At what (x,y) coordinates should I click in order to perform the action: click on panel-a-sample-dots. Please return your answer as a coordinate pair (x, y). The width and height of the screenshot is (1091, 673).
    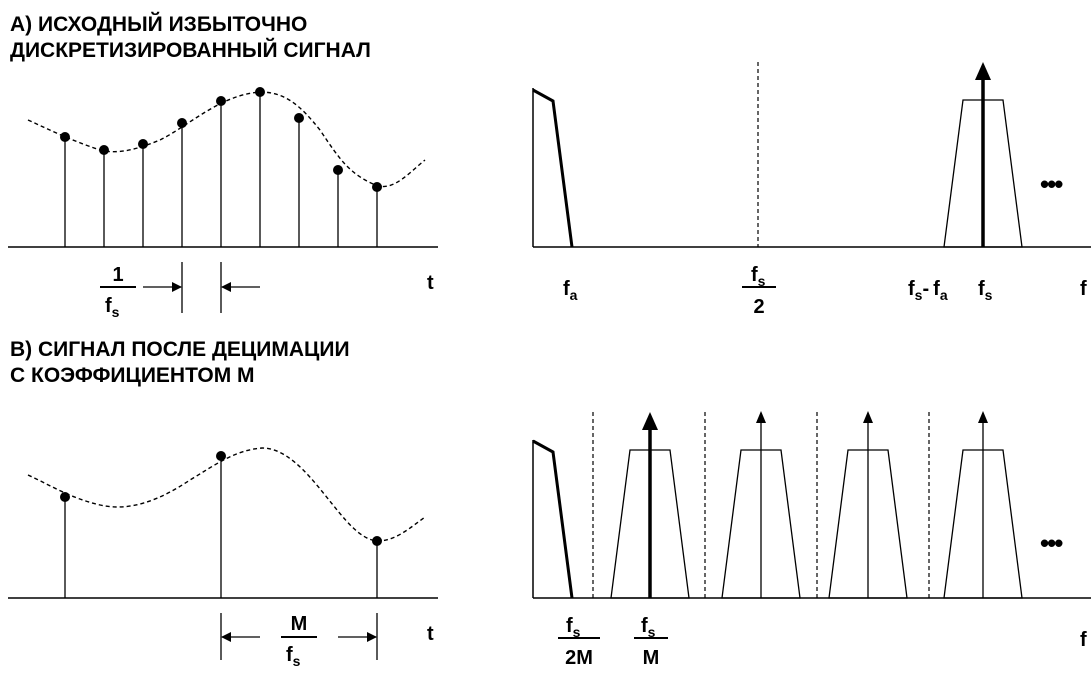
    Looking at the image, I should click on (221, 139).